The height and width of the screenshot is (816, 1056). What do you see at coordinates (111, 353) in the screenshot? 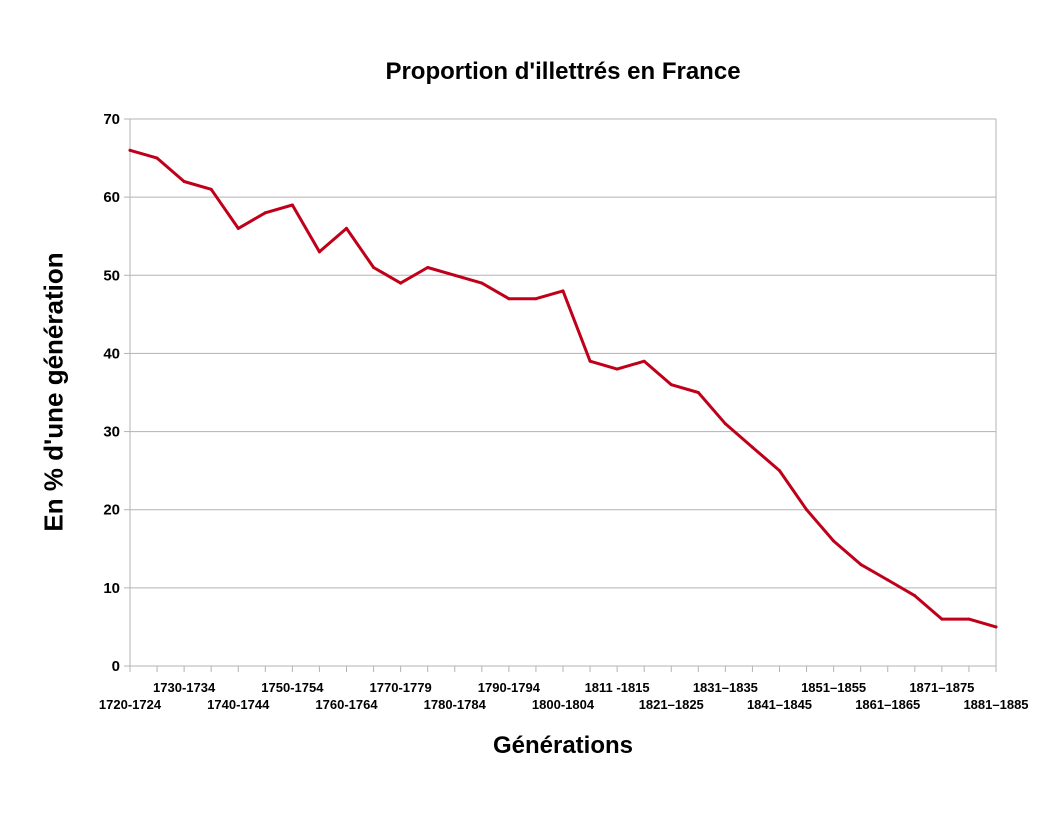
I see `y-tick-label: 40` at bounding box center [111, 353].